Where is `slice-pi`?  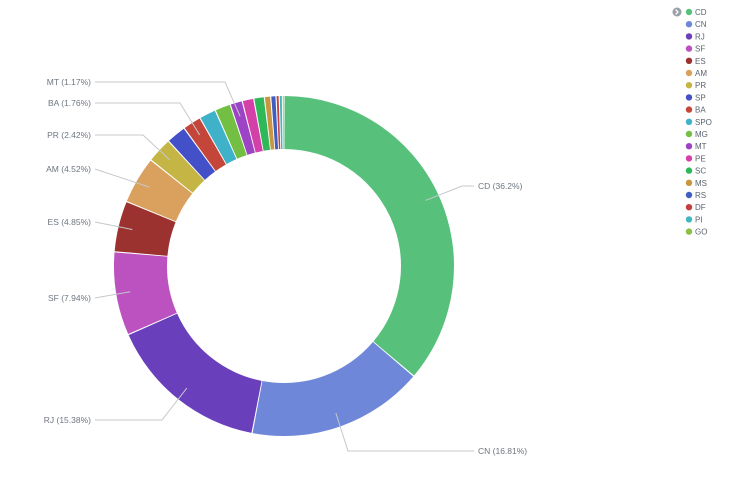
slice-pi is located at coordinates (281, 123).